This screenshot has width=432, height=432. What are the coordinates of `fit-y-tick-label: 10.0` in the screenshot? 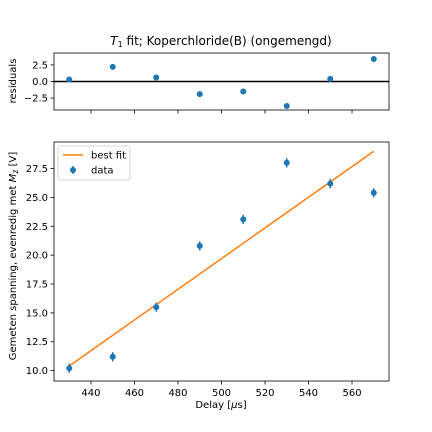 It's located at (37, 371).